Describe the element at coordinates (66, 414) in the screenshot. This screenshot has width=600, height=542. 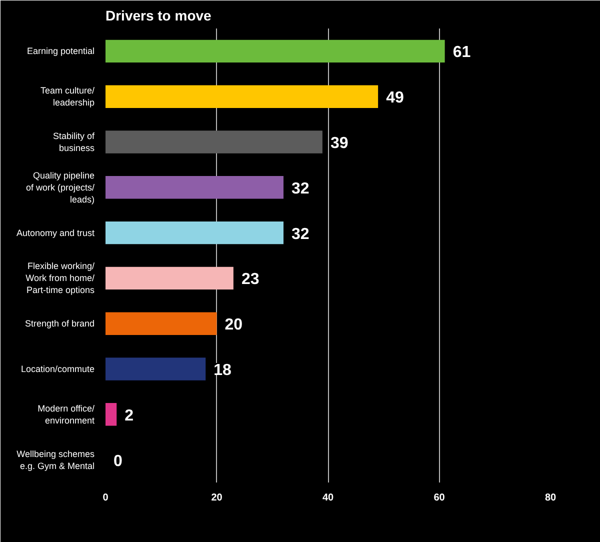
I see `y-tick-label: Modern office/ environment` at that location.